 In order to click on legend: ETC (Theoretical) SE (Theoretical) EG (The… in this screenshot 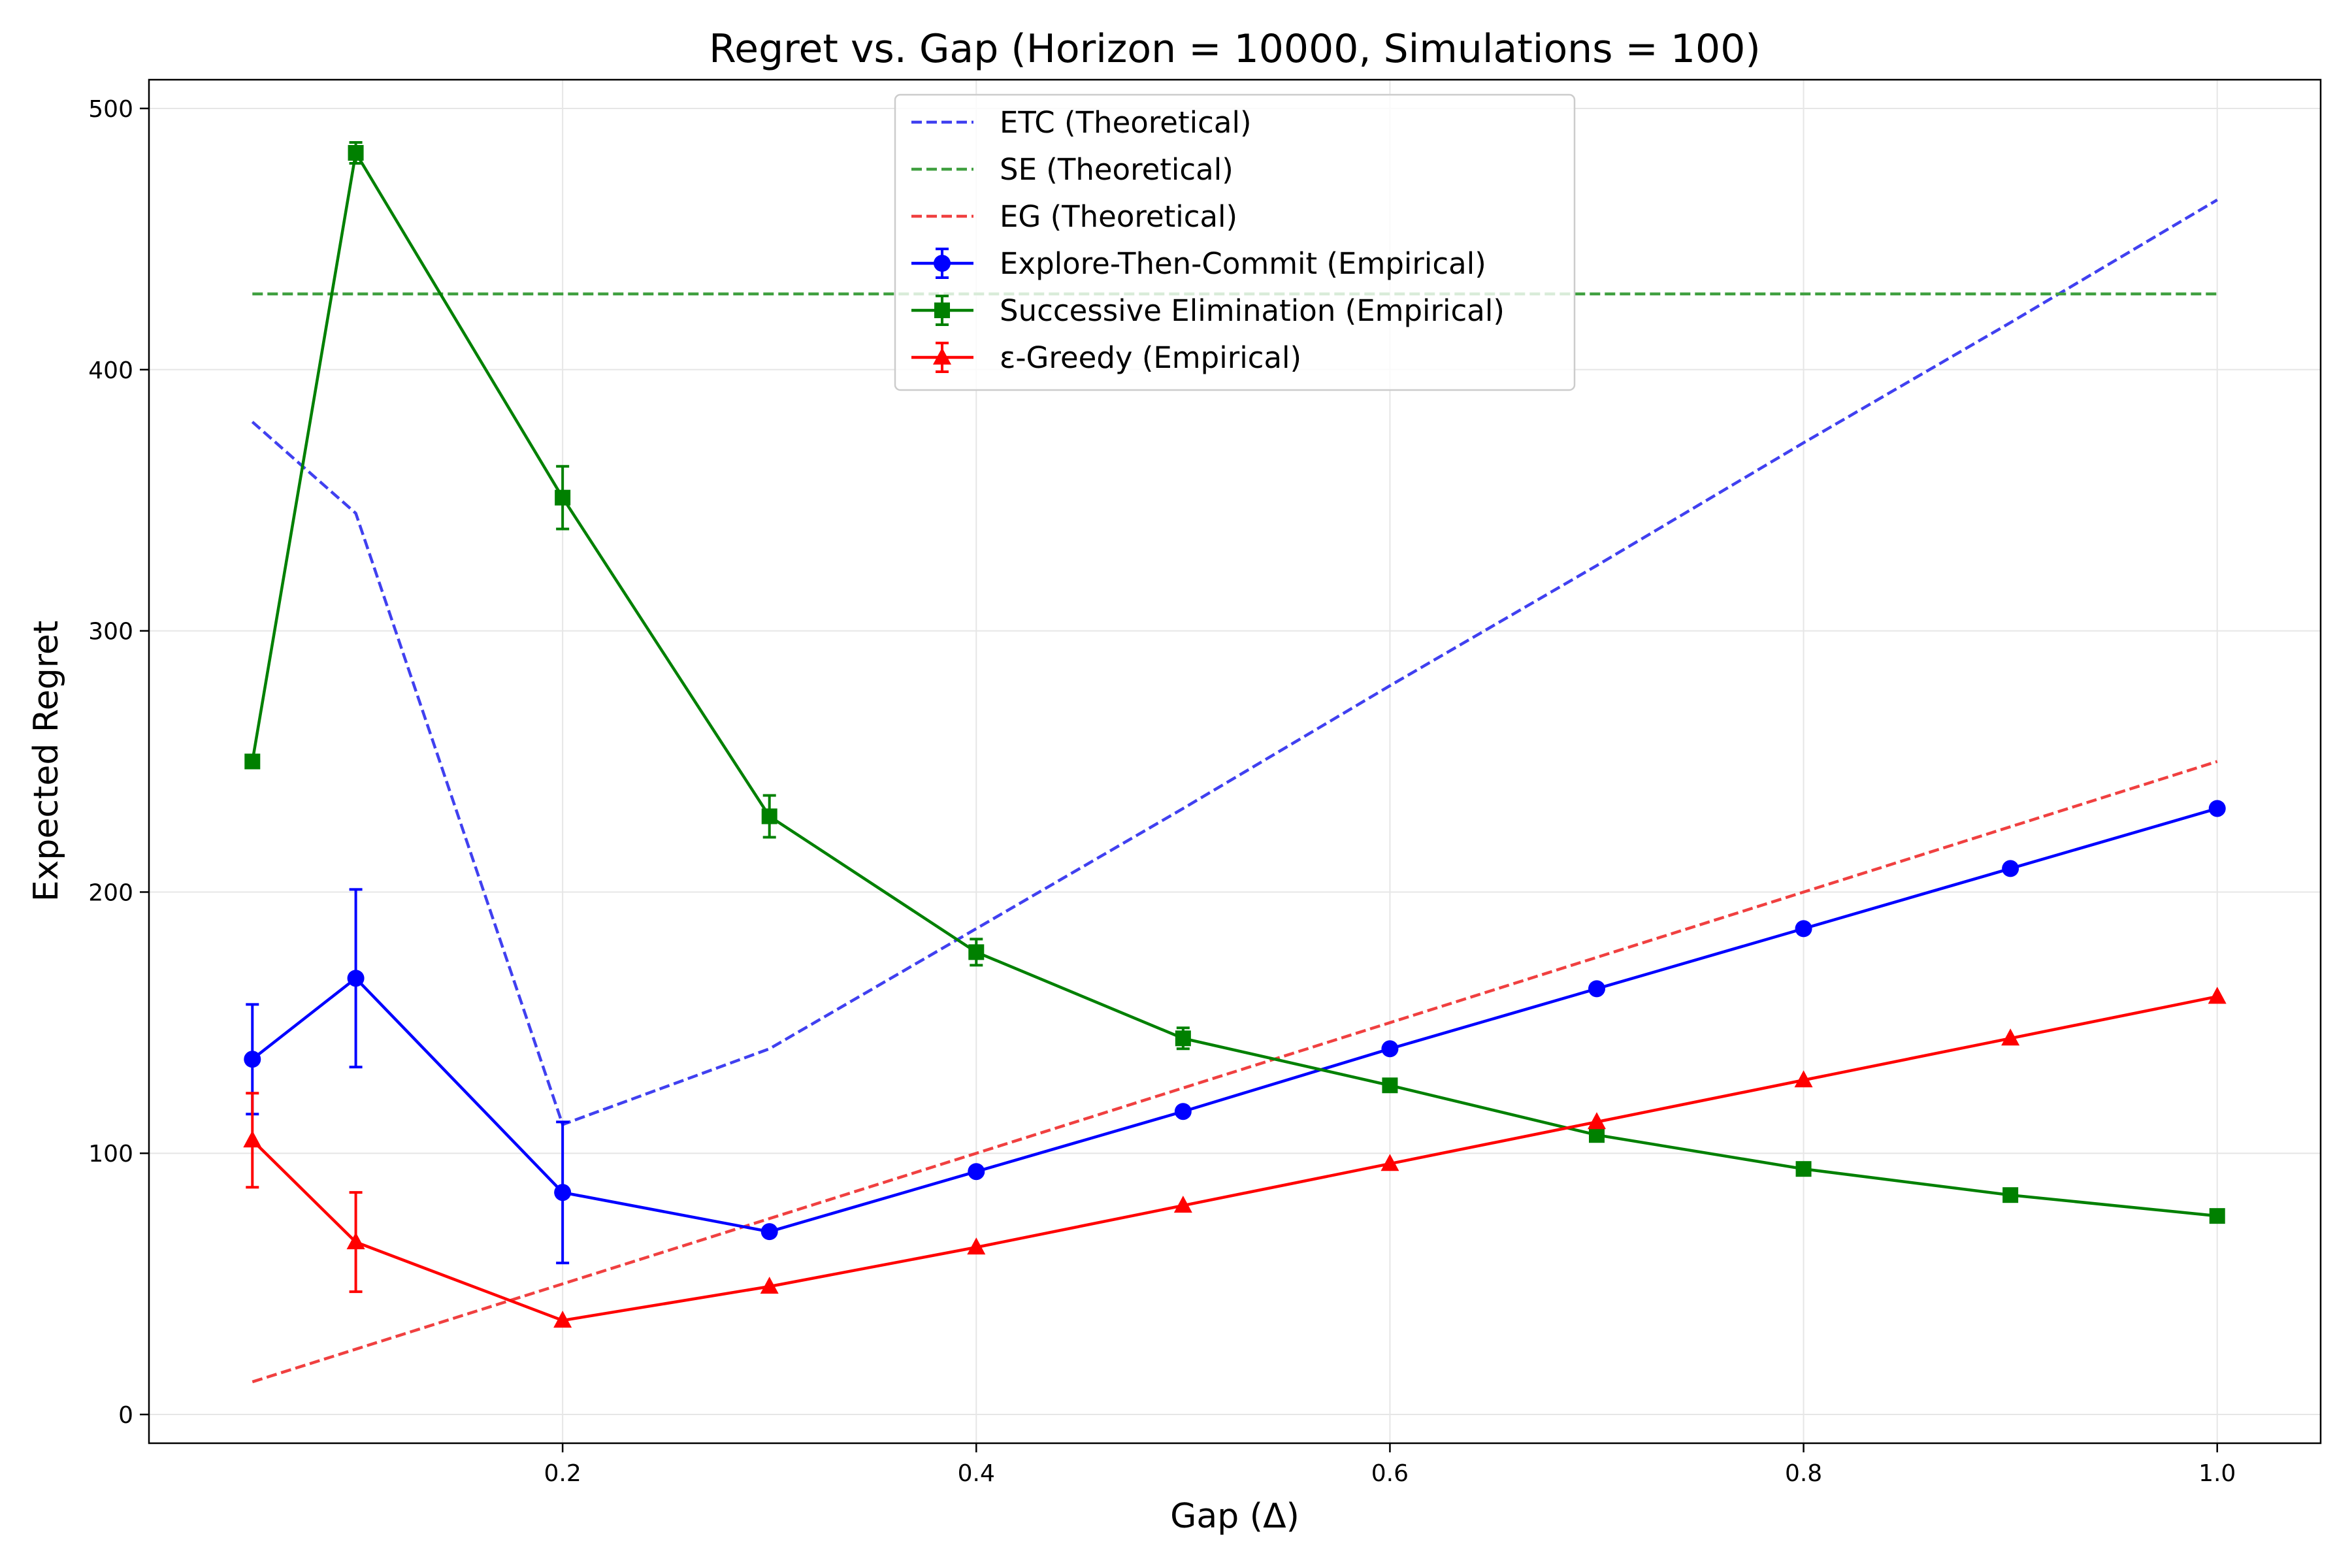, I will do `click(1235, 242)`.